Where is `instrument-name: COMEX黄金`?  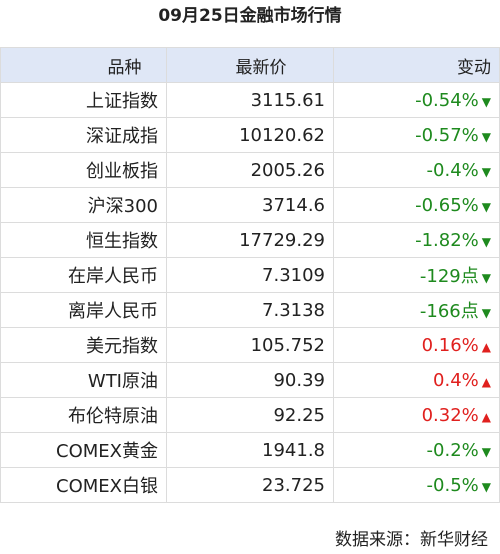
instrument-name: COMEX黄金 is located at coordinates (83, 450).